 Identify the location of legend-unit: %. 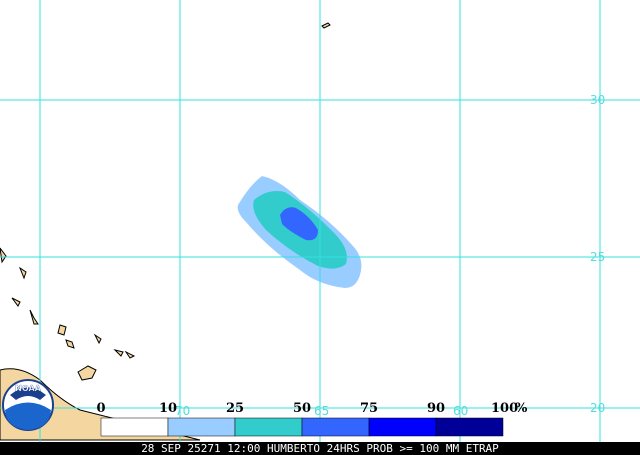
(521, 408).